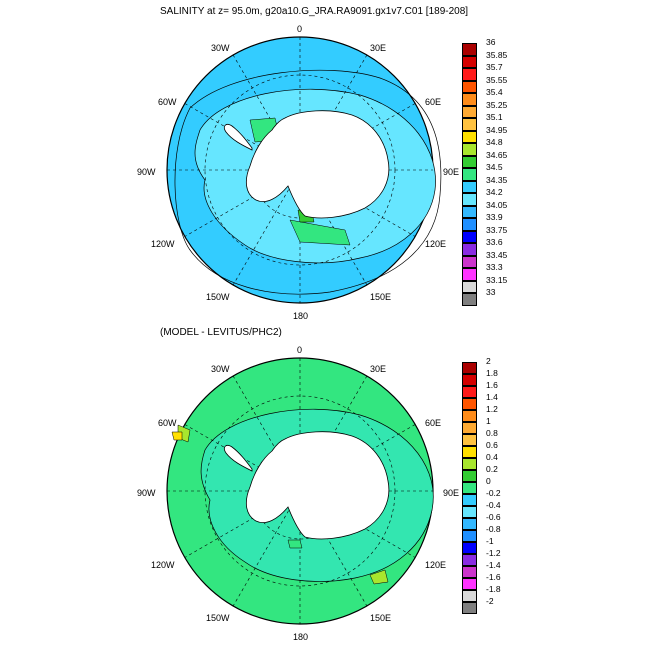 This screenshot has height=647, width=647. Describe the element at coordinates (451, 172) in the screenshot. I see `lon-label-90e: 90E` at that location.